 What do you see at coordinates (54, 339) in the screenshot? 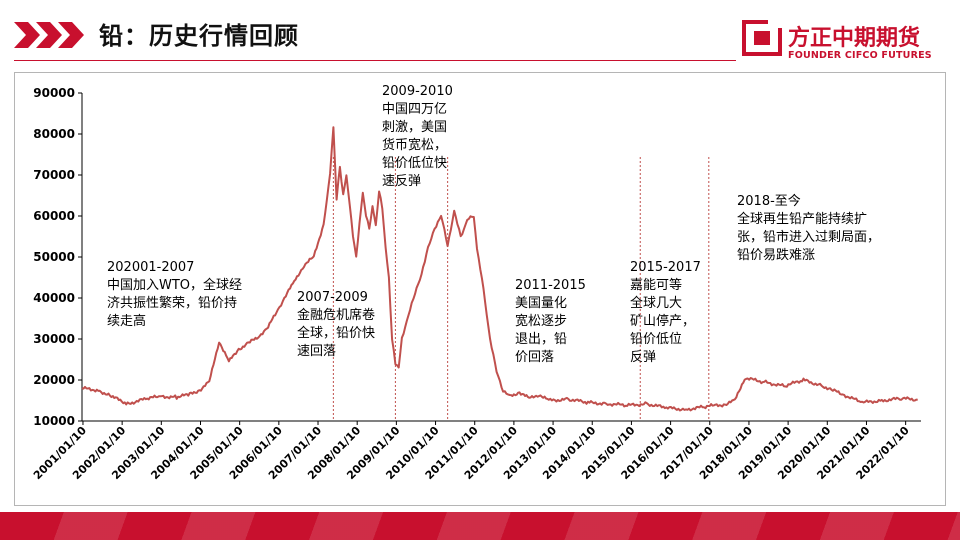
I see `y-tick-label: 30000` at bounding box center [54, 339].